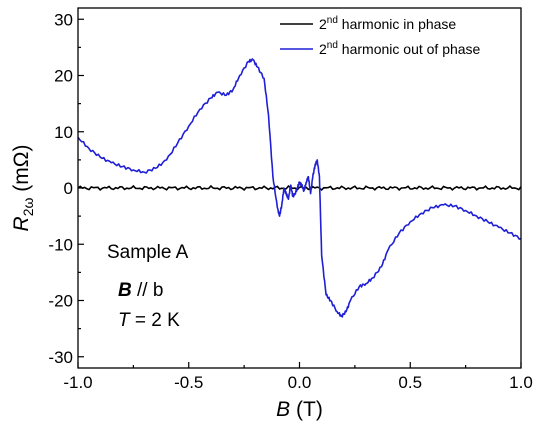 This screenshot has width=535, height=425. What do you see at coordinates (21, 168) in the screenshot?
I see `y-axis-unit: (mΩ)` at bounding box center [21, 168].